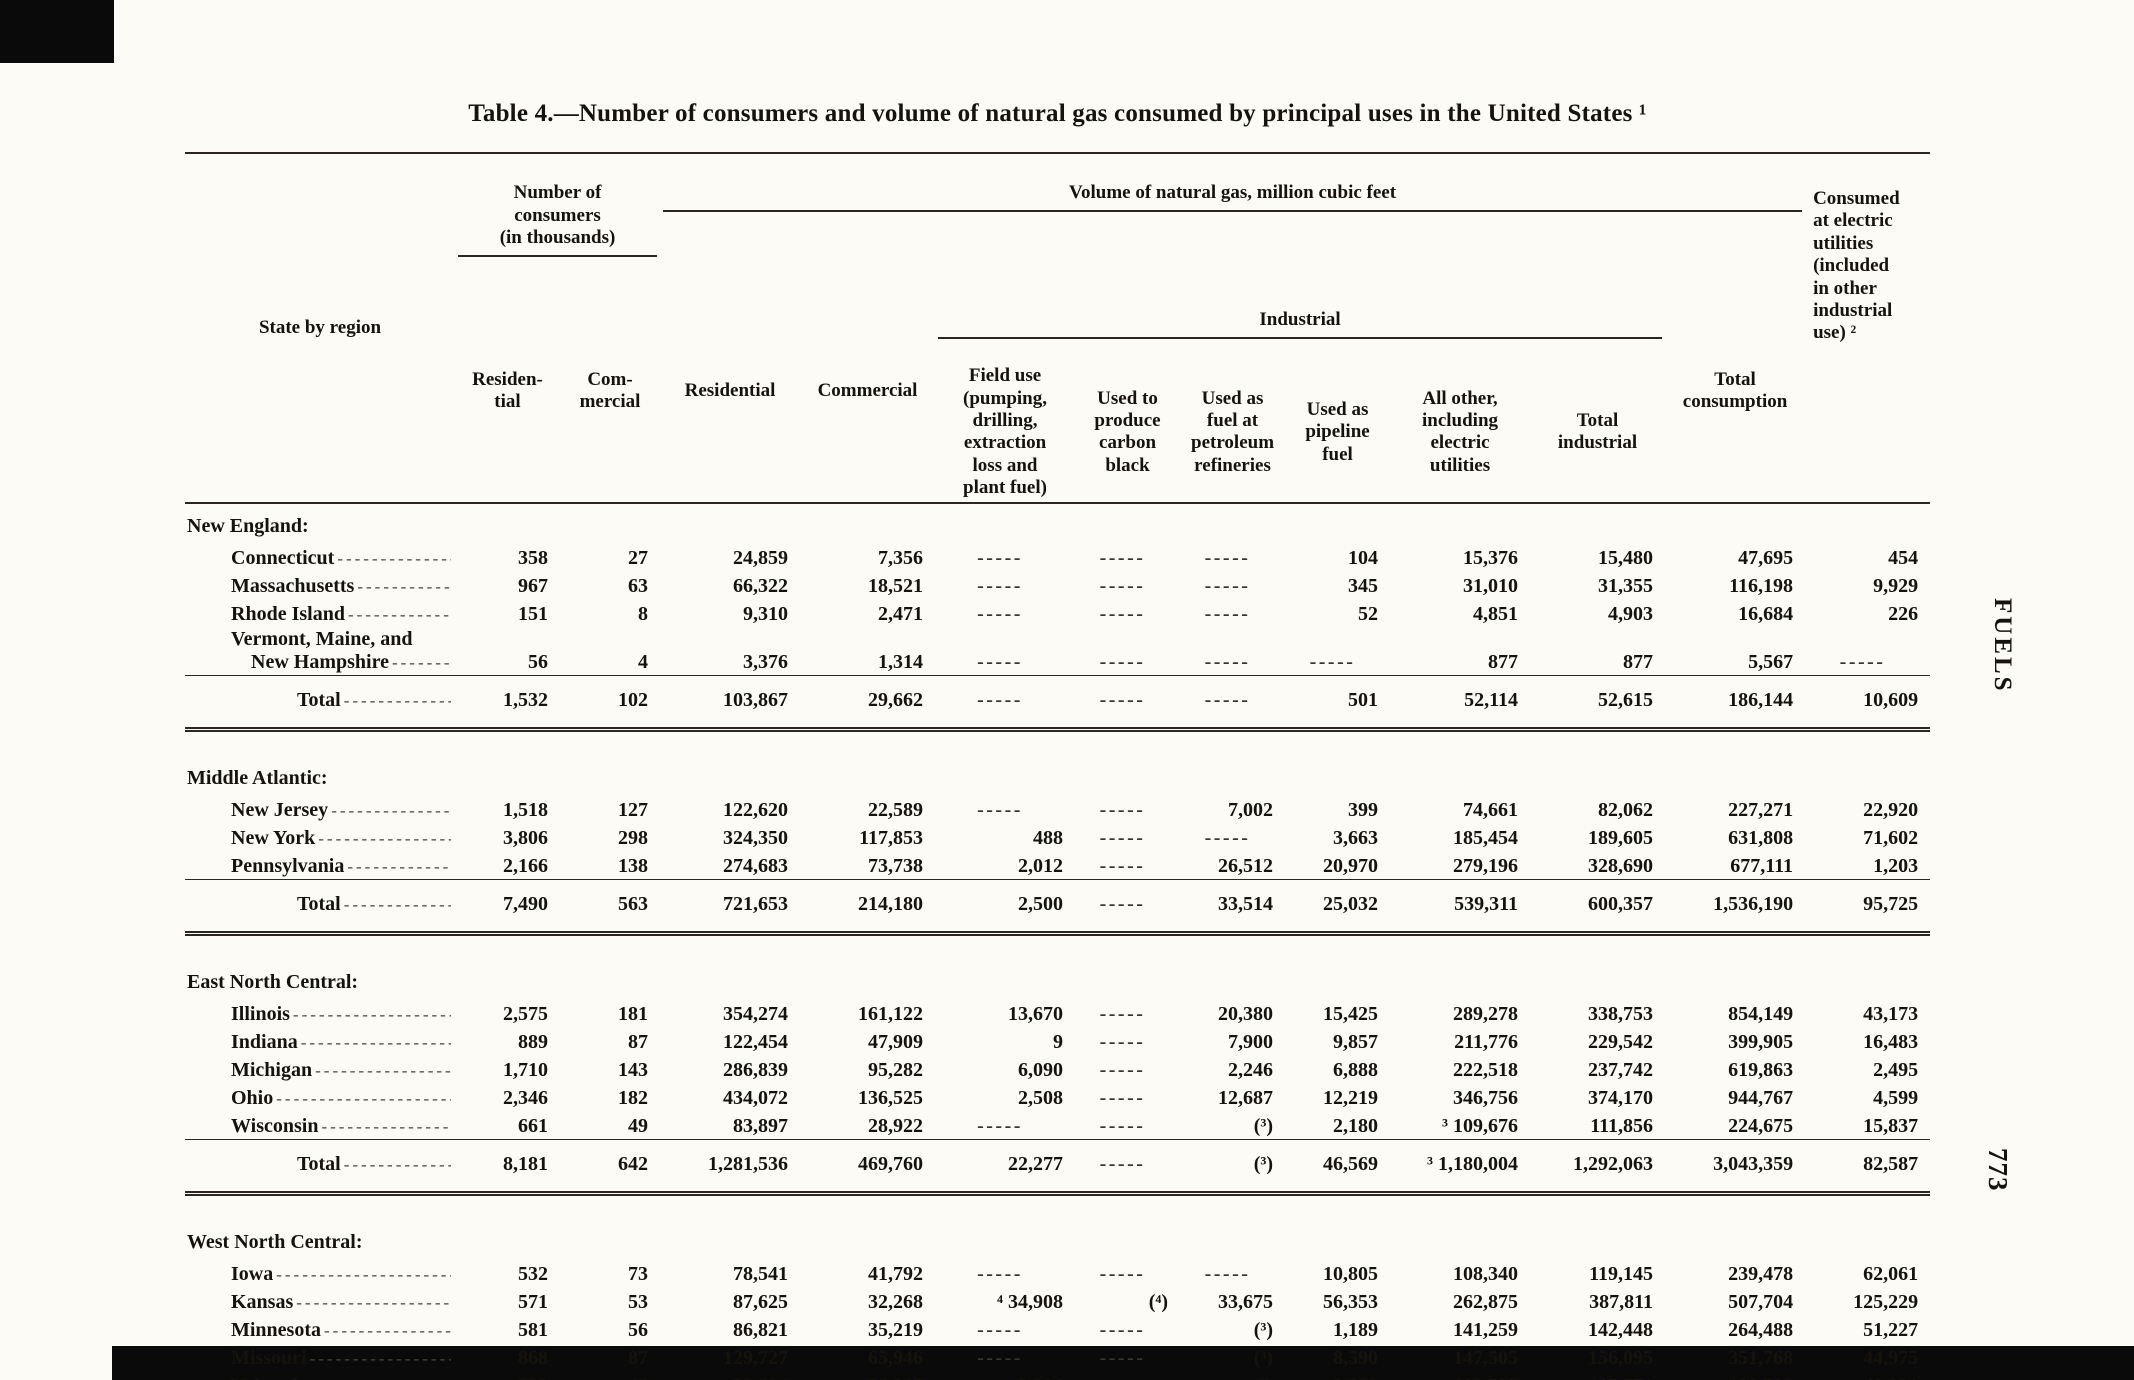 The width and height of the screenshot is (2134, 1380). Describe the element at coordinates (1761, 1301) in the screenshot. I see `value-cell: 507,704` at that location.